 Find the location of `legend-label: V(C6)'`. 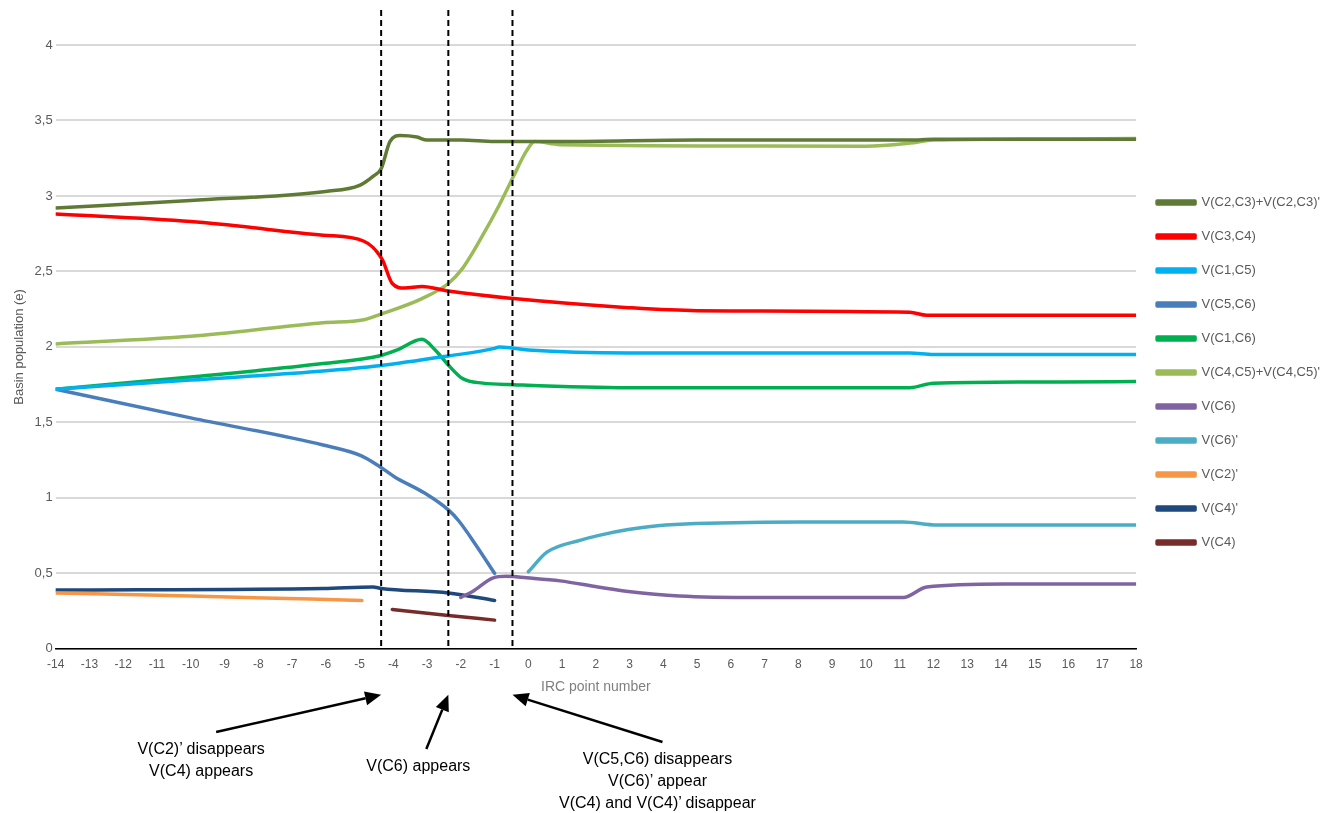

legend-label: V(C6)' is located at coordinates (1220, 440).